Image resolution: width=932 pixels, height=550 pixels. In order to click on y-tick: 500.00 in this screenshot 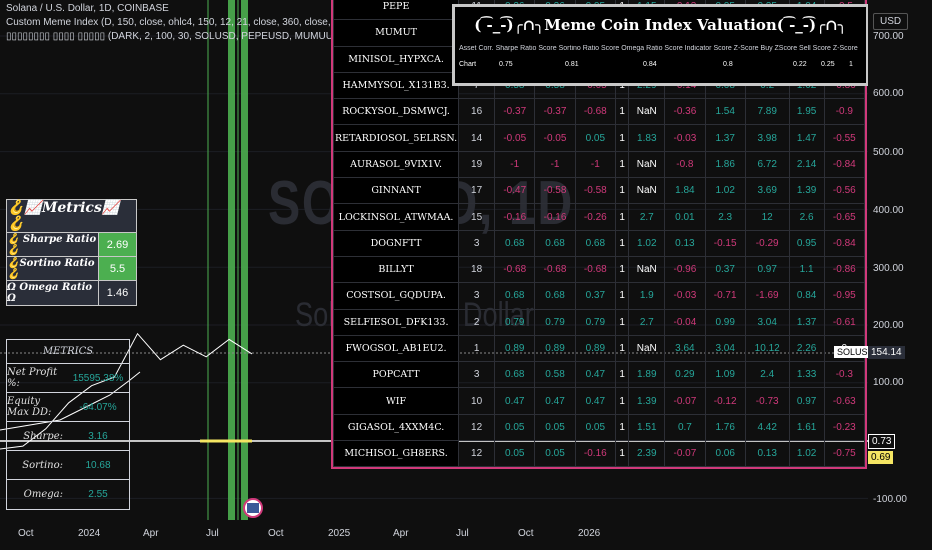, I will do `click(888, 152)`.